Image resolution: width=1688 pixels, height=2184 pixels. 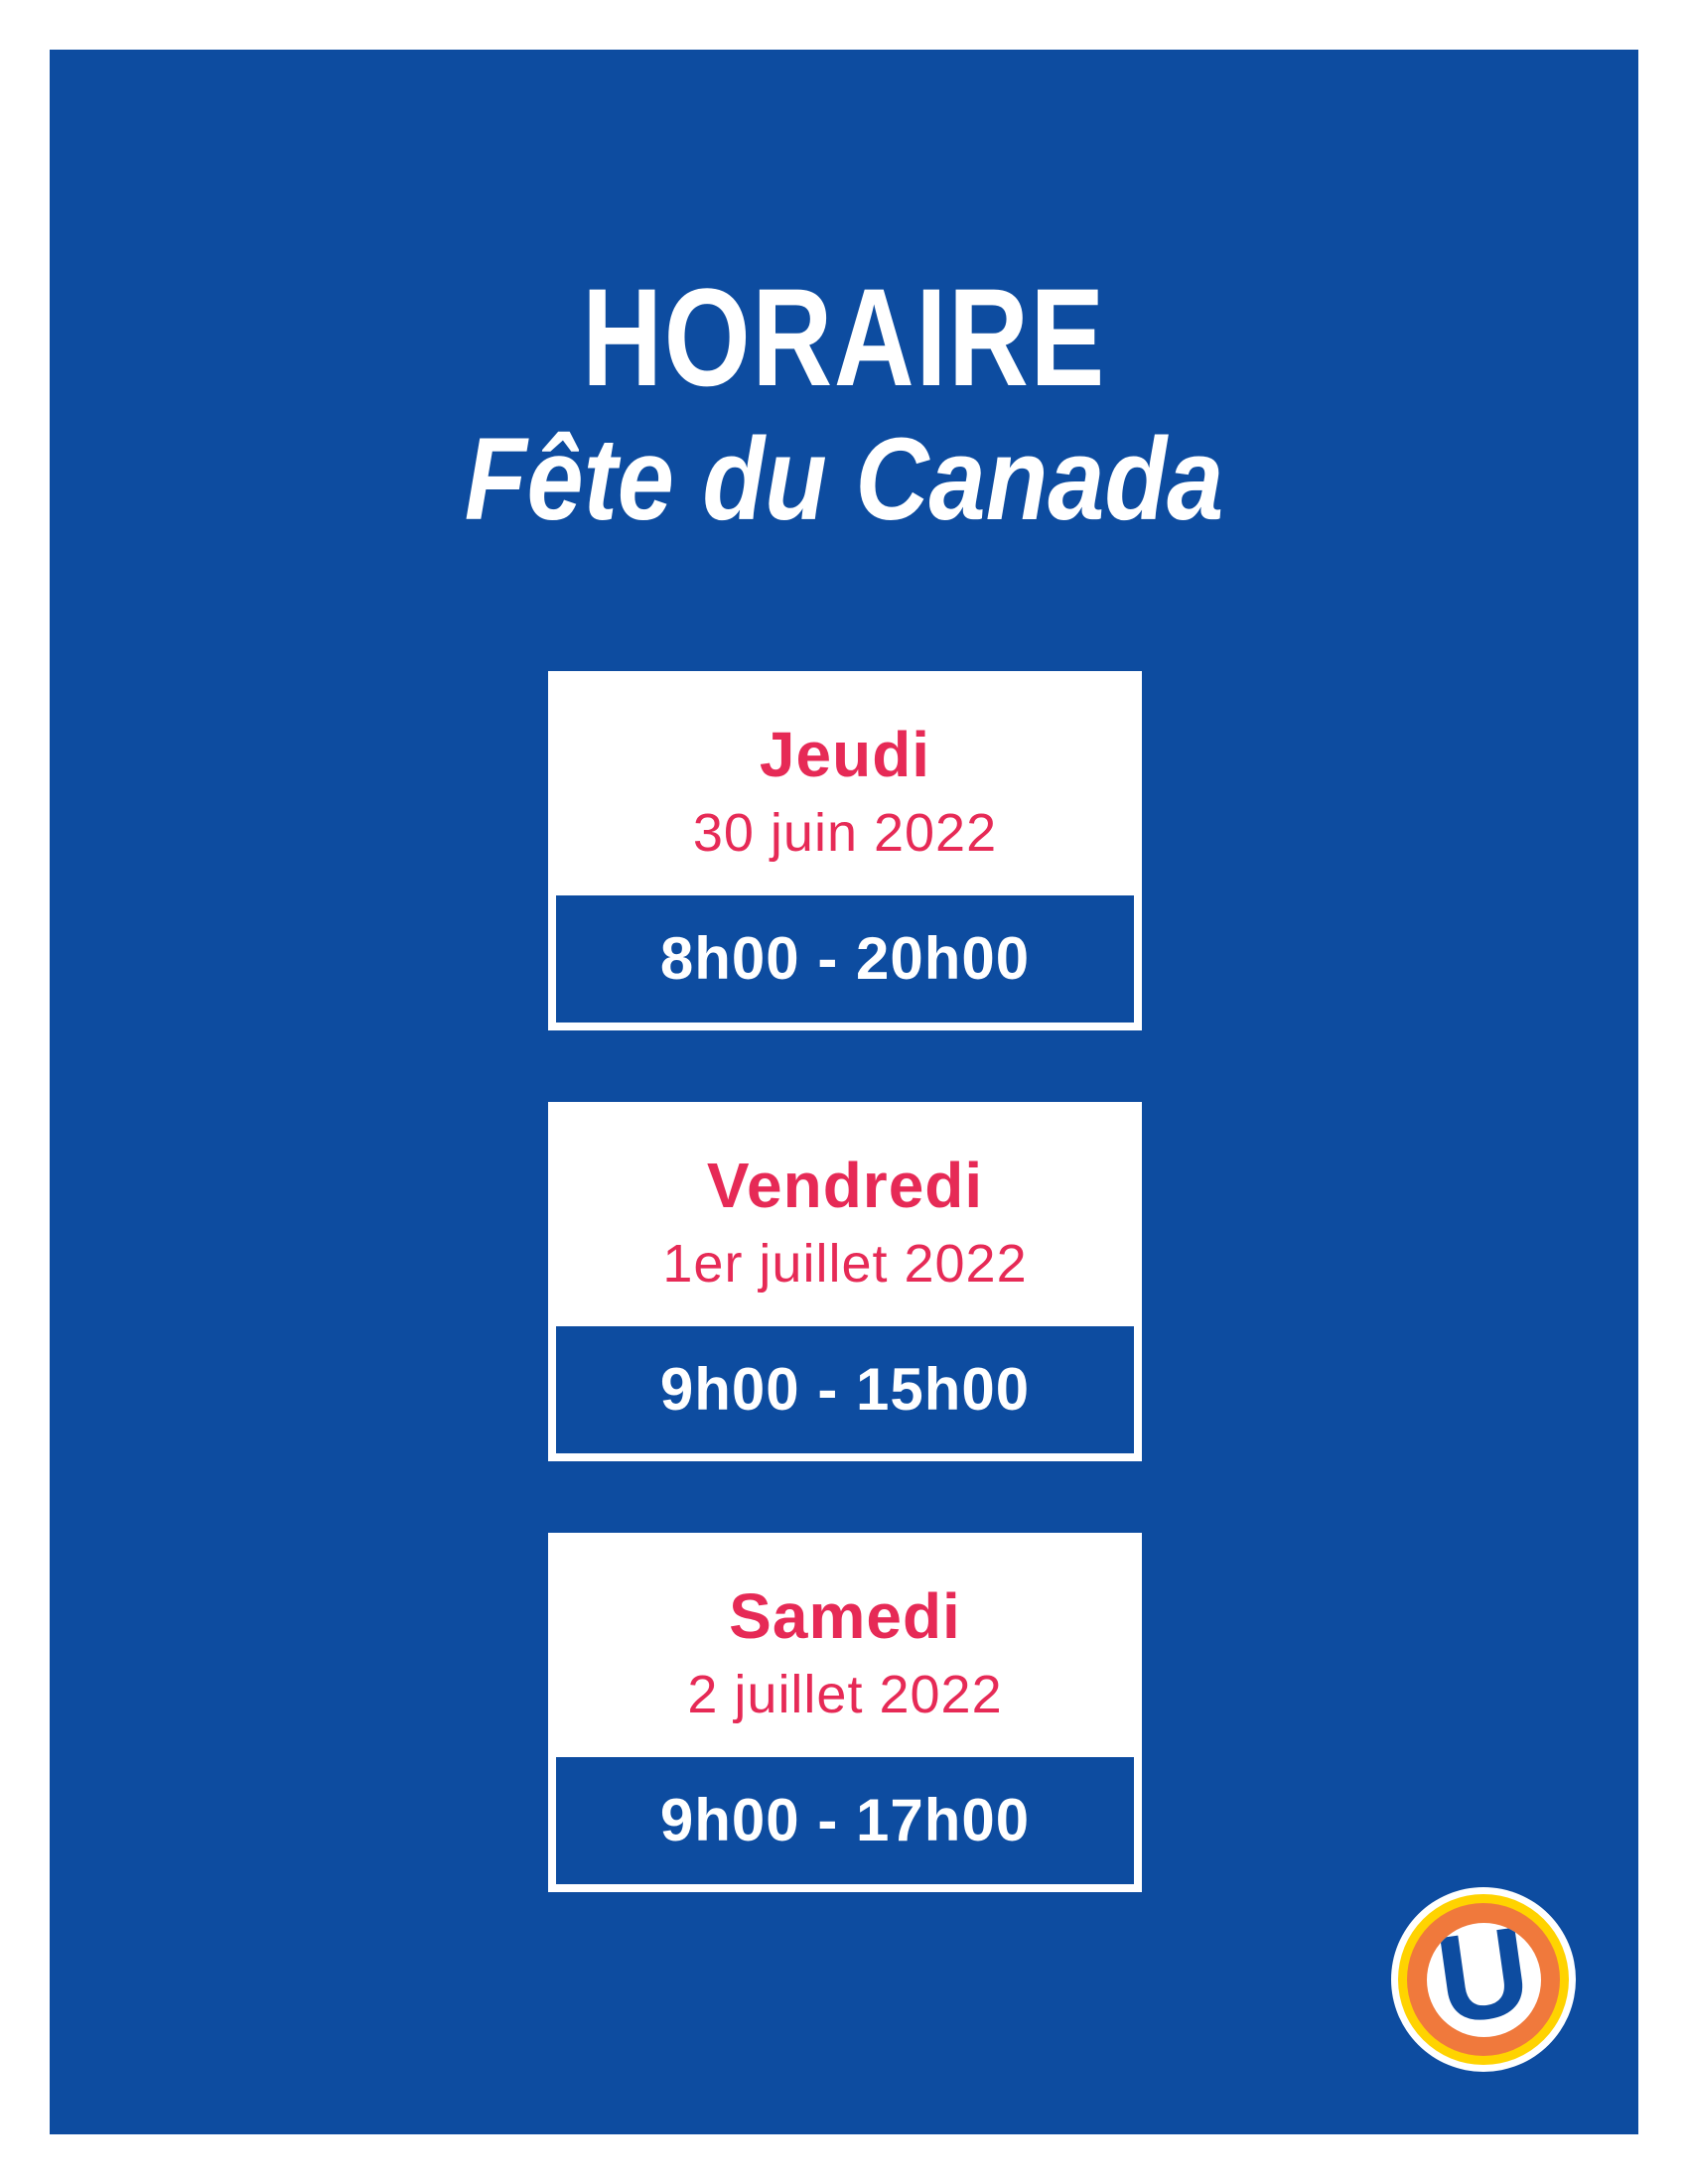 I want to click on schedule-card-thursday: Jeudi 30 juin 2022 8h00 - 20h00, so click(x=845, y=850).